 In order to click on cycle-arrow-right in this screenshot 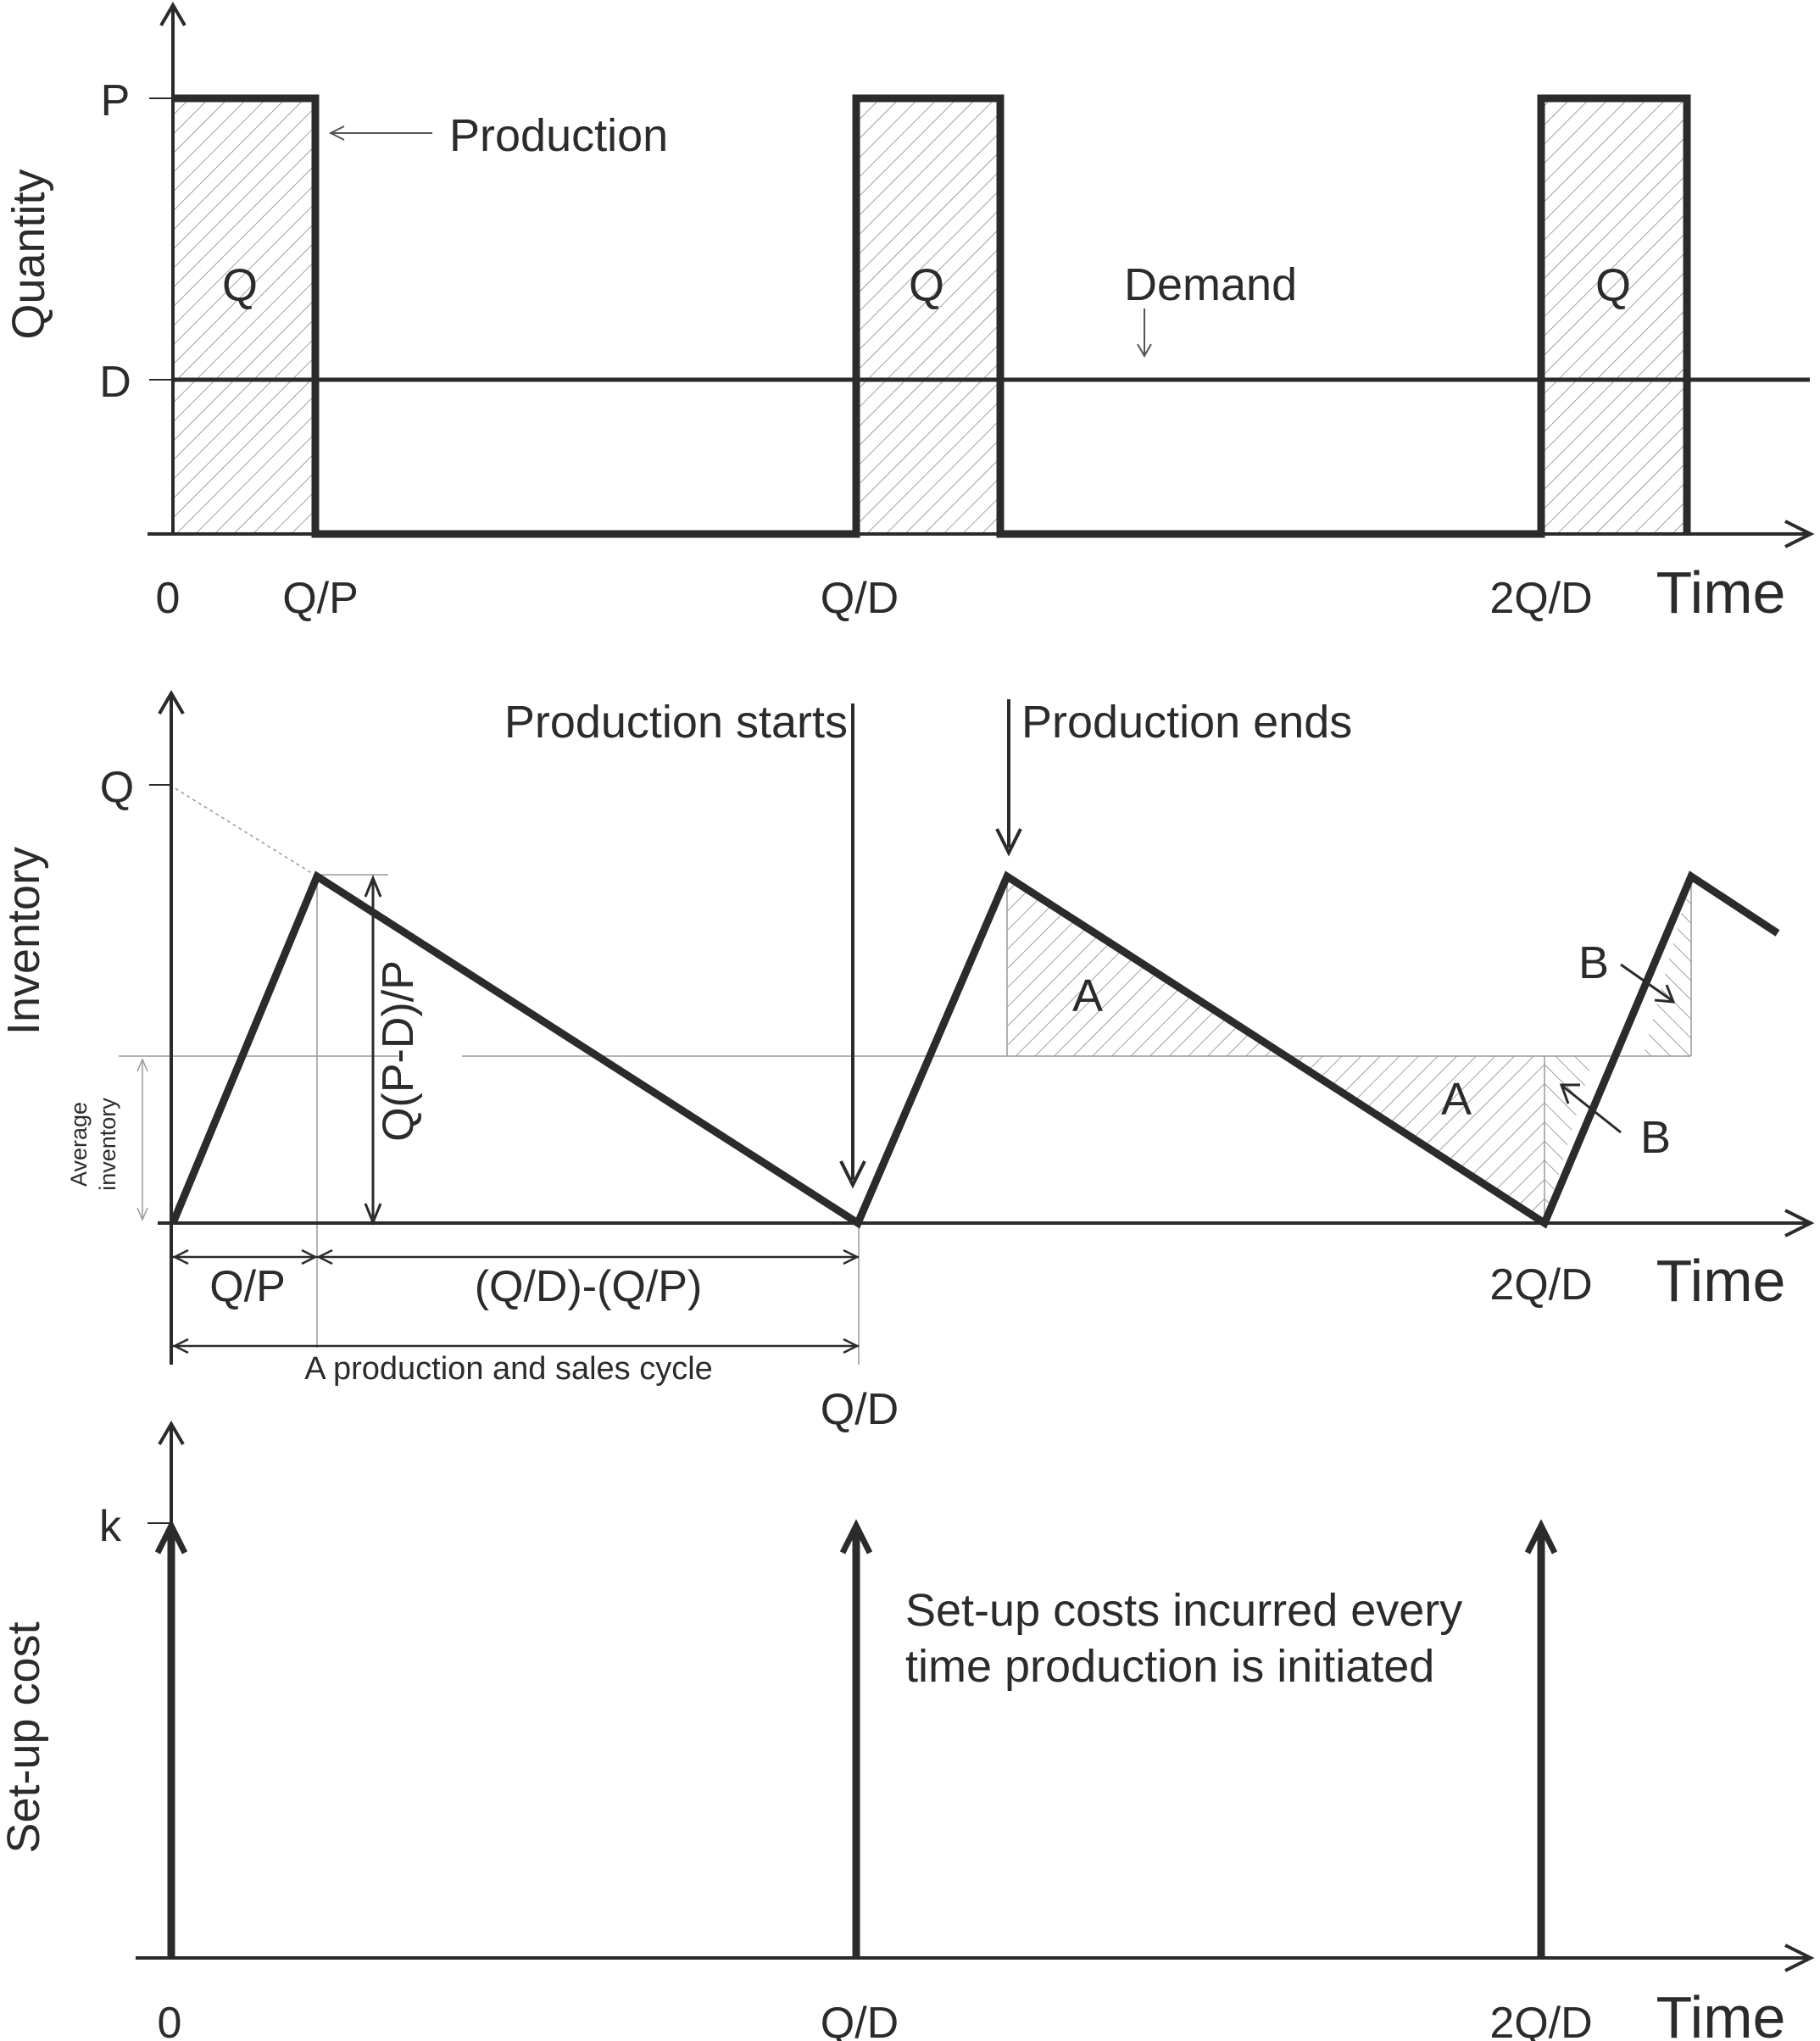, I will do `click(851, 1345)`.